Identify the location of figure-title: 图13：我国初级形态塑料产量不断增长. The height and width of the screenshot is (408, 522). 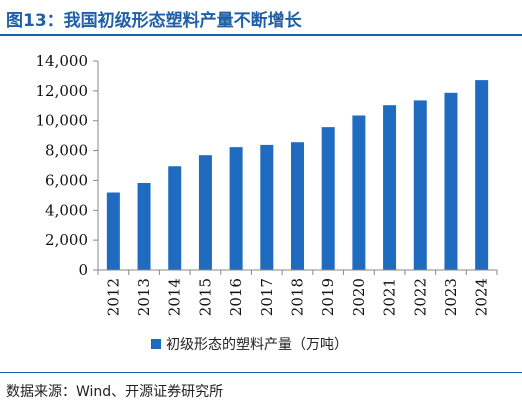
(154, 21).